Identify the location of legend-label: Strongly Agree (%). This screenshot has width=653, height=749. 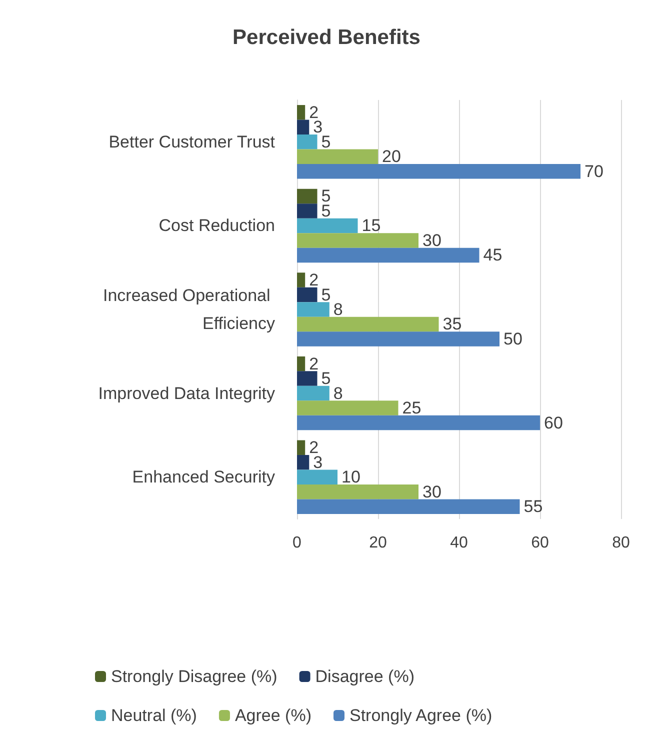
(420, 715).